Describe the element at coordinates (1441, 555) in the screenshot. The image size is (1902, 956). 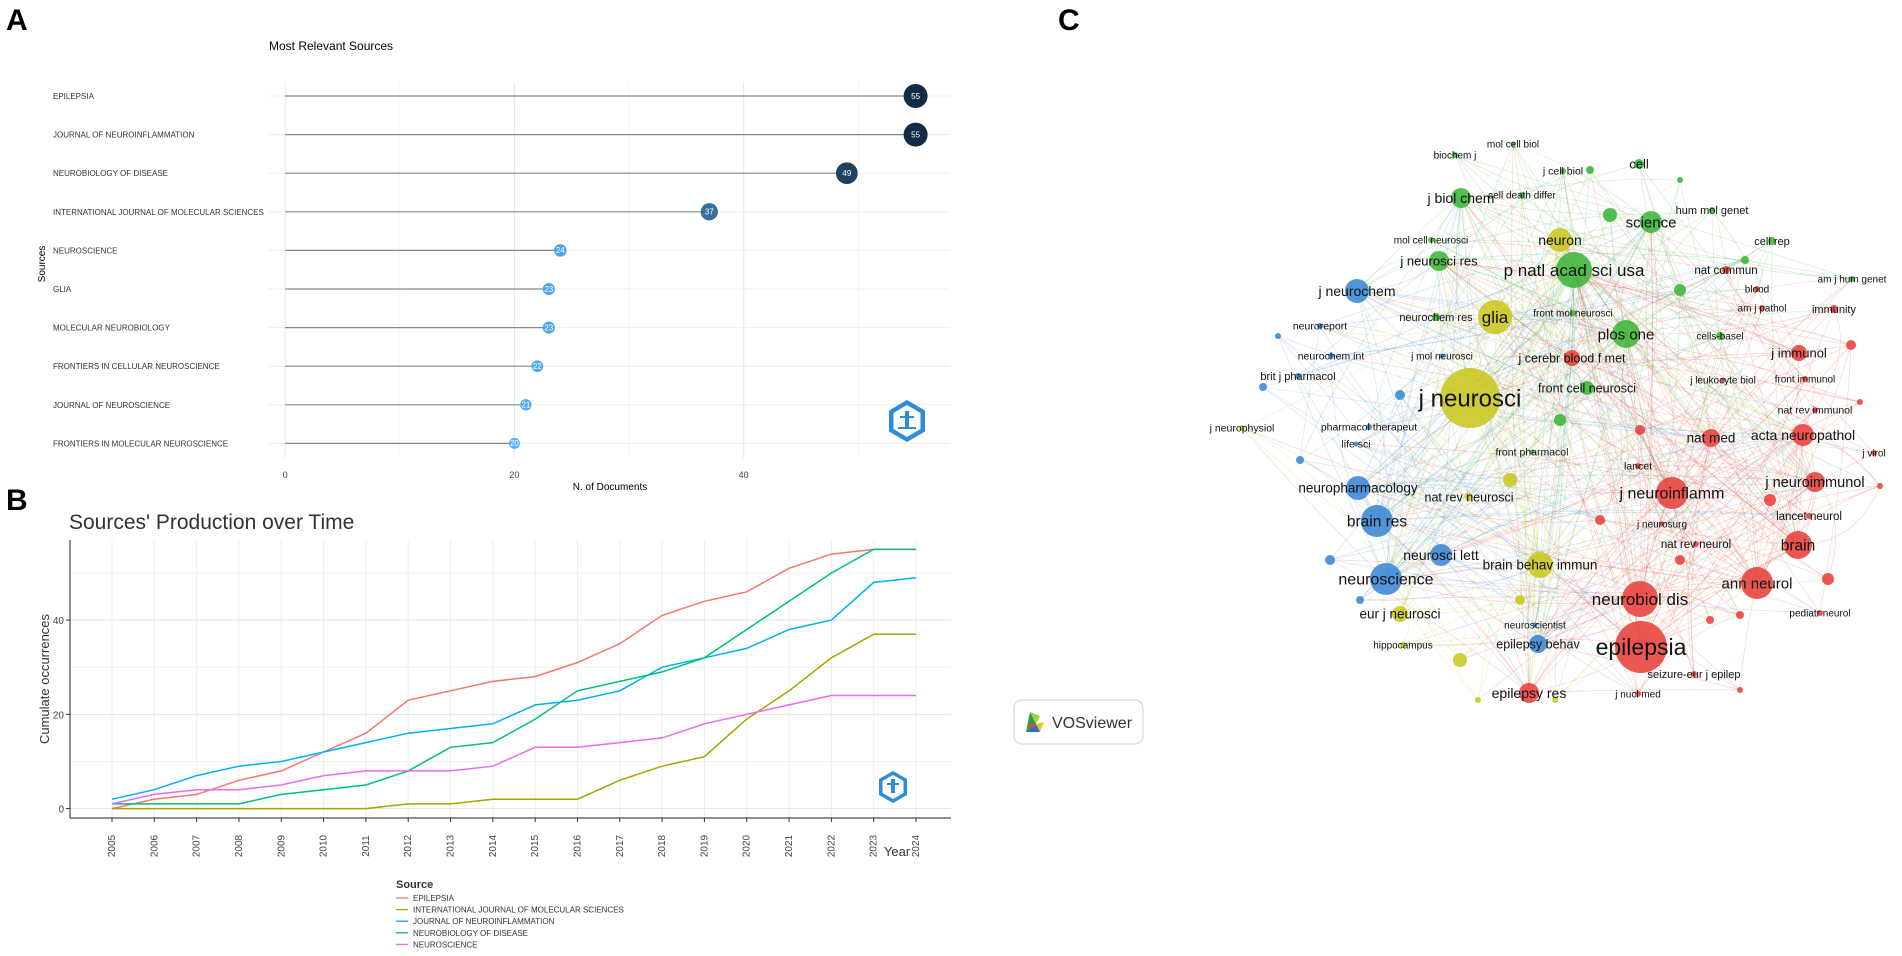
I see `network-node-label: neurosci lett` at that location.